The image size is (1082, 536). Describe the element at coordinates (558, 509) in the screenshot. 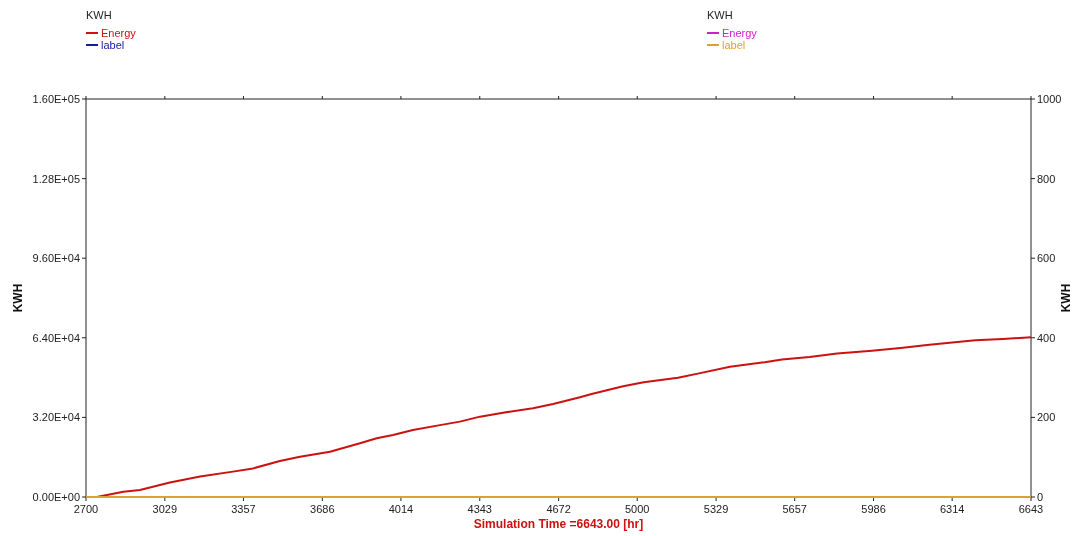

I see `x-tick-label: 4672` at that location.